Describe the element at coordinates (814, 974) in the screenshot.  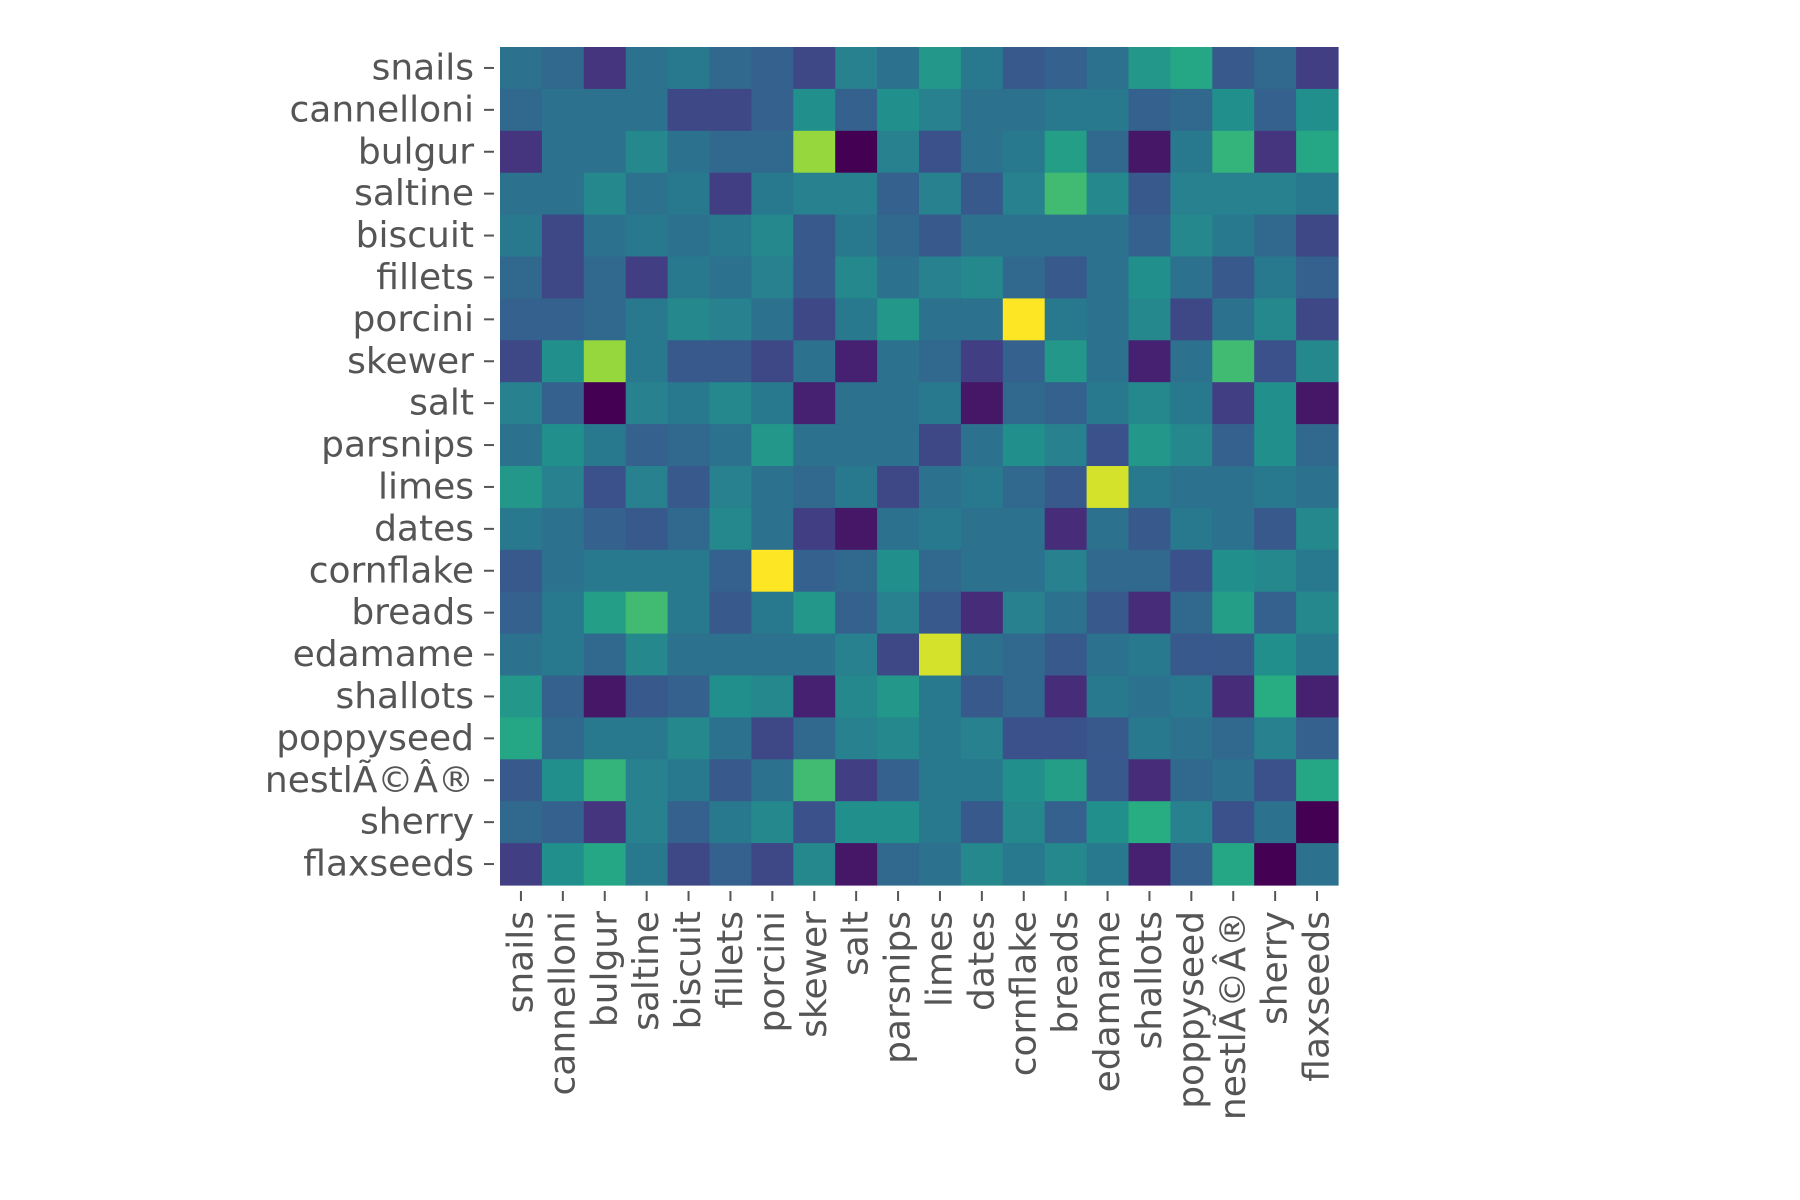
I see `x-tick-label: skewer` at that location.